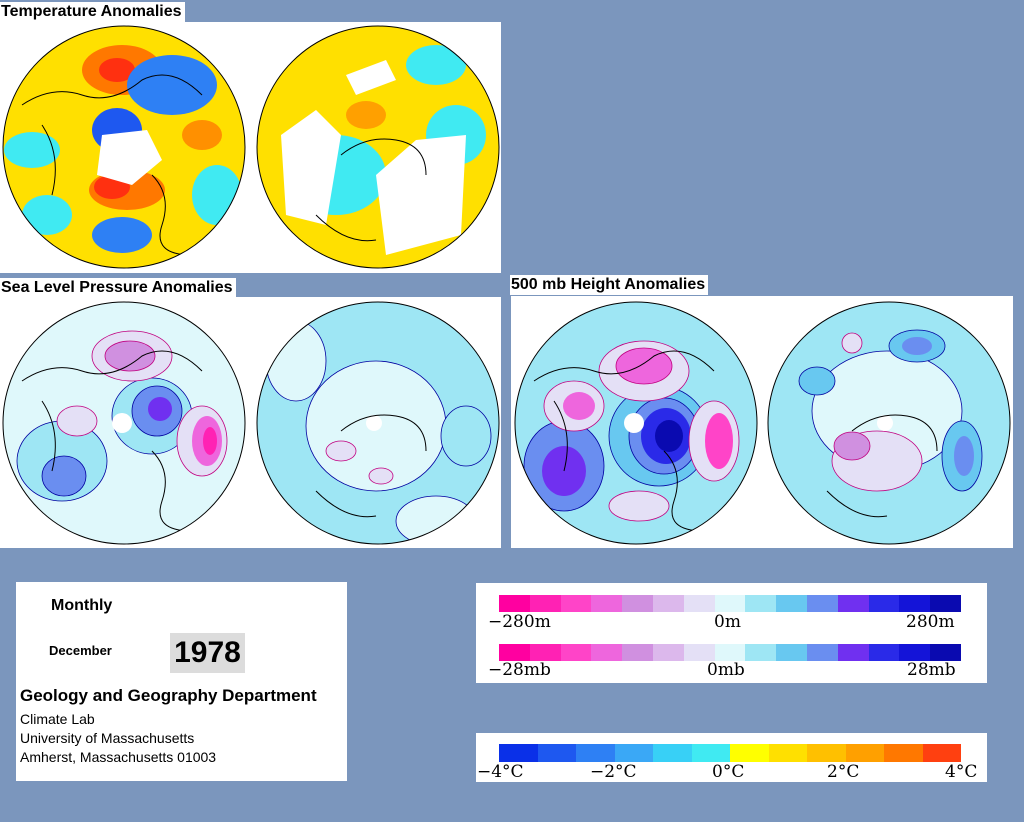  Describe the element at coordinates (727, 622) in the screenshot. I see `height-mid-label: 0m` at that location.